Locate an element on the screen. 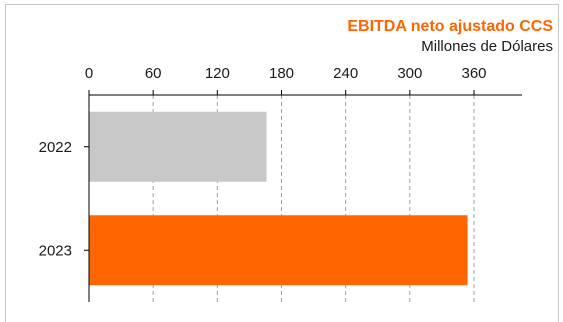 The height and width of the screenshot is (322, 563). tick-label-x-0: 0 is located at coordinates (89, 73).